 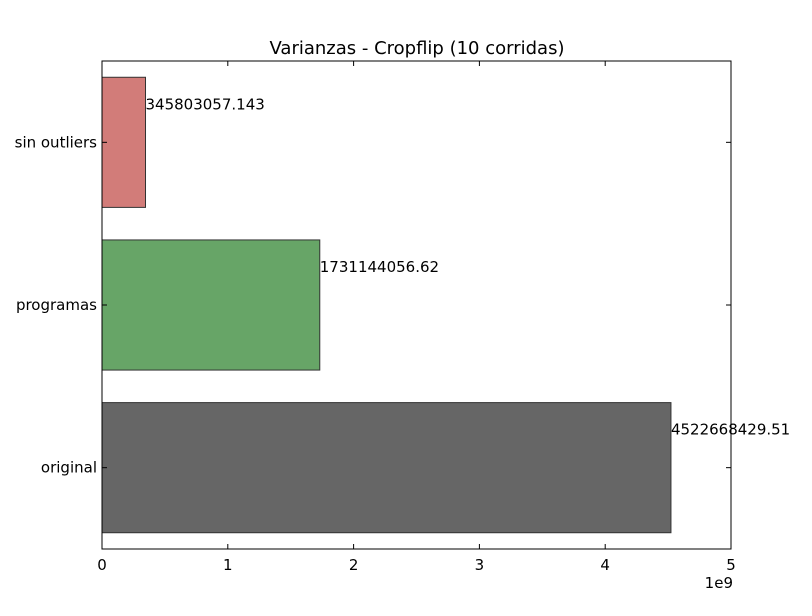 What do you see at coordinates (69, 468) in the screenshot?
I see `y-tick-label: original` at bounding box center [69, 468].